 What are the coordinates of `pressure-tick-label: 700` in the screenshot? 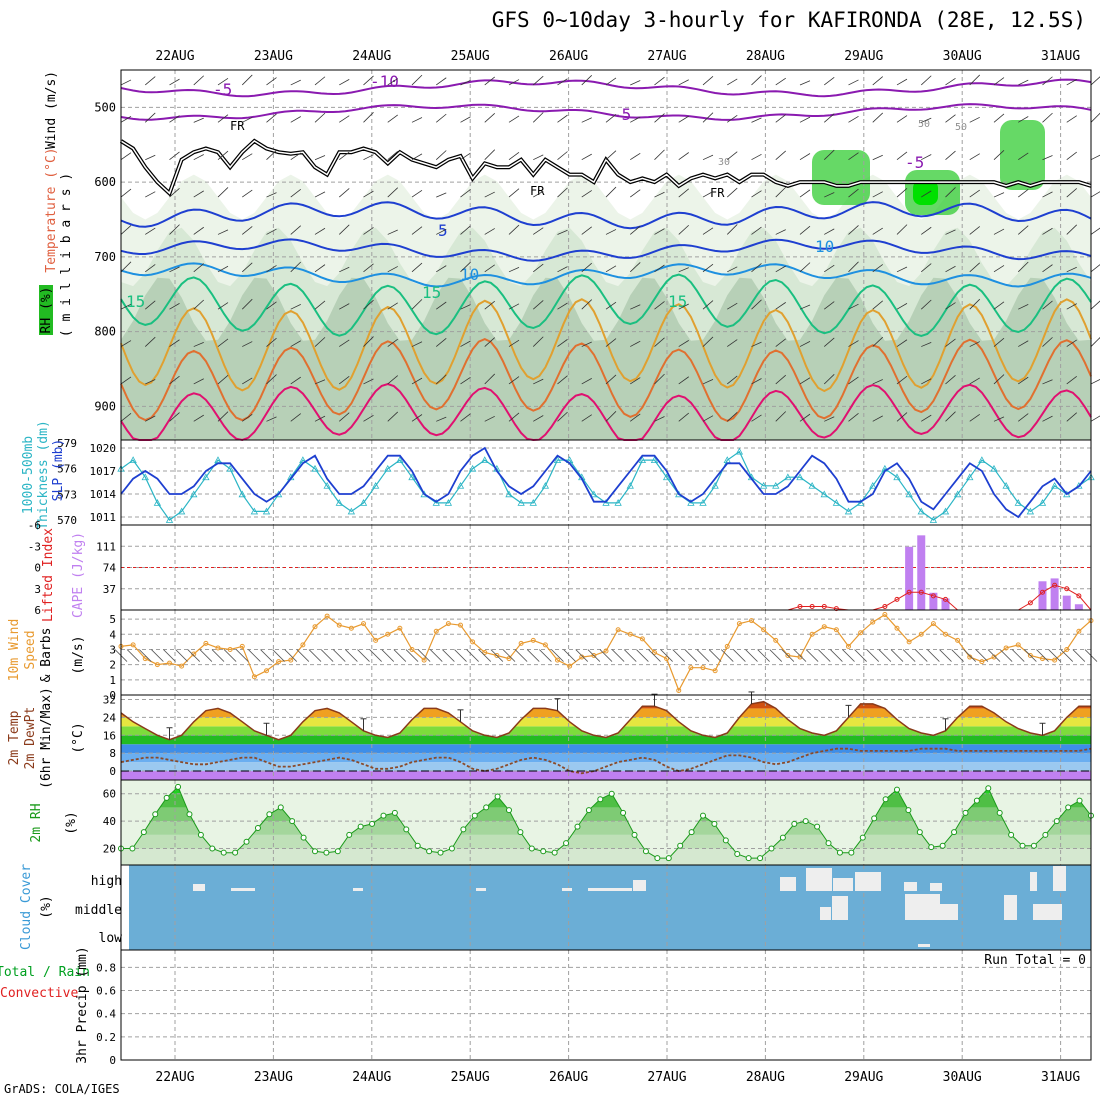 It's located at (105, 257).